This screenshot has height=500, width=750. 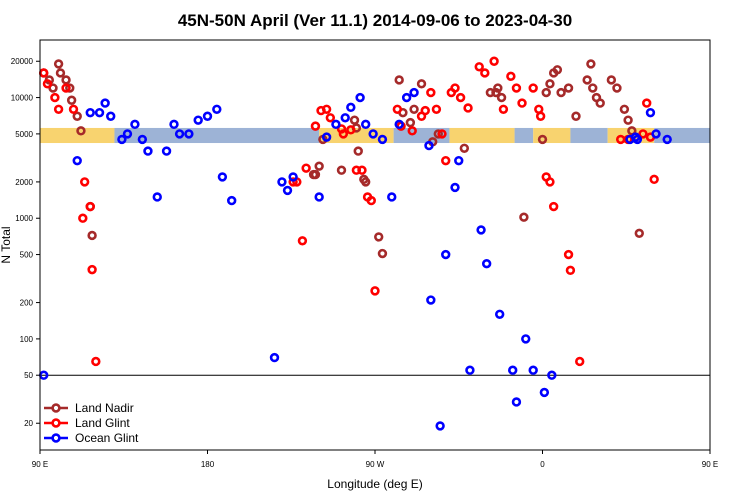 I want to click on y-tick-label: 5000, so click(x=24, y=134).